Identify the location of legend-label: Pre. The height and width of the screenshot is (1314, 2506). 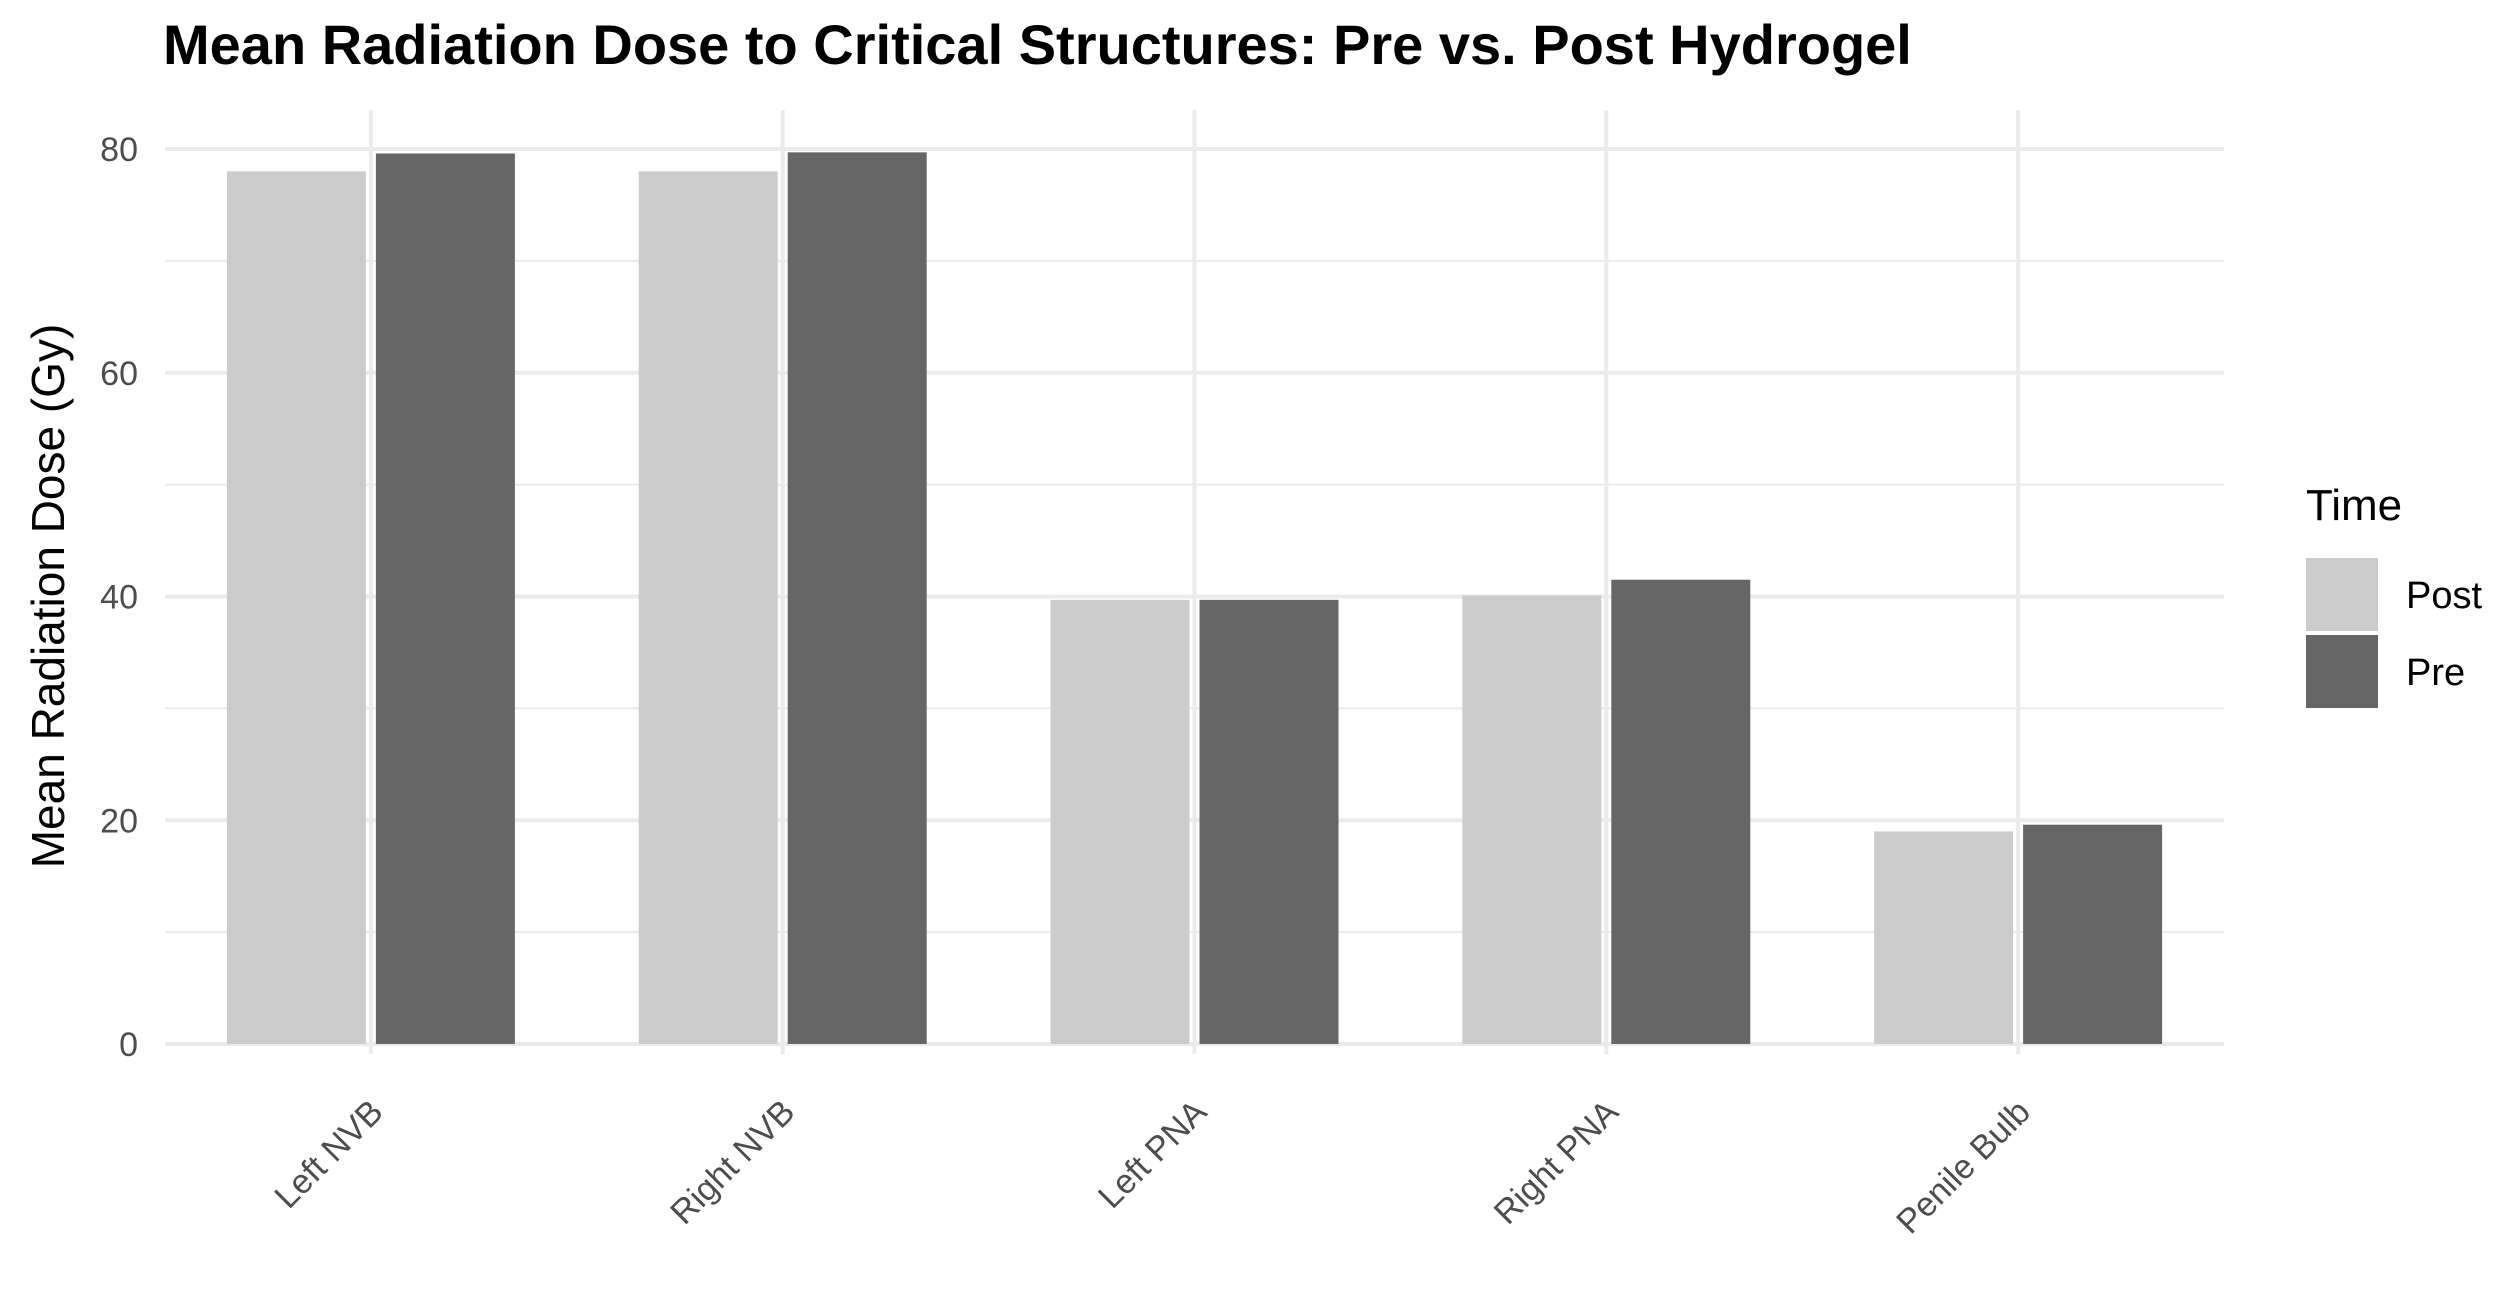
(2435, 673).